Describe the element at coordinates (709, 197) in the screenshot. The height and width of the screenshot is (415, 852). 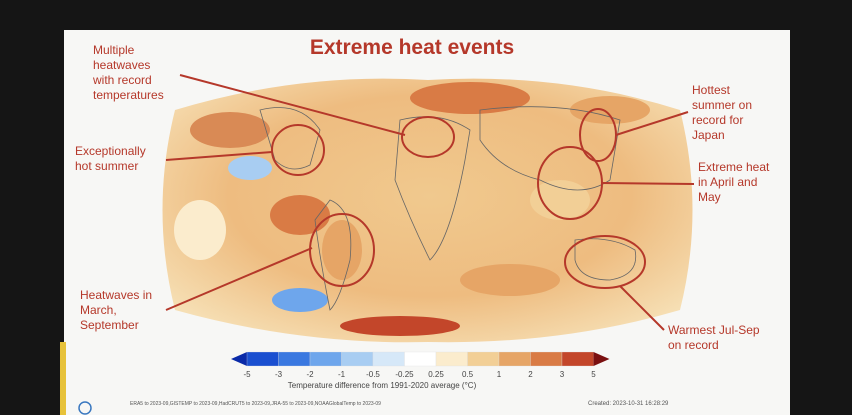
I see `annotation-text: May` at that location.